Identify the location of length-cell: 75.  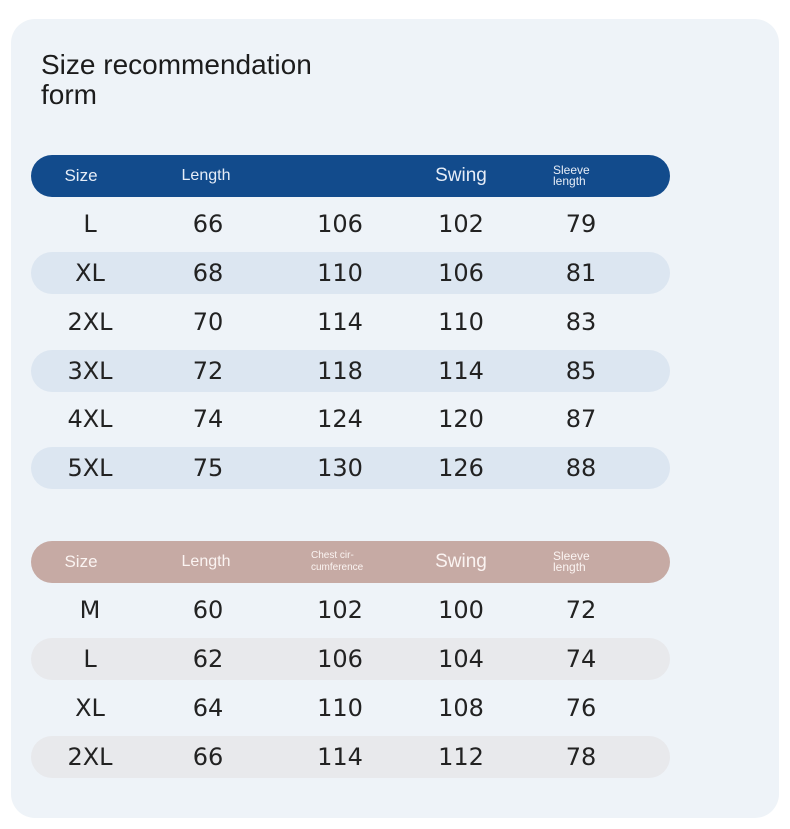
(208, 468).